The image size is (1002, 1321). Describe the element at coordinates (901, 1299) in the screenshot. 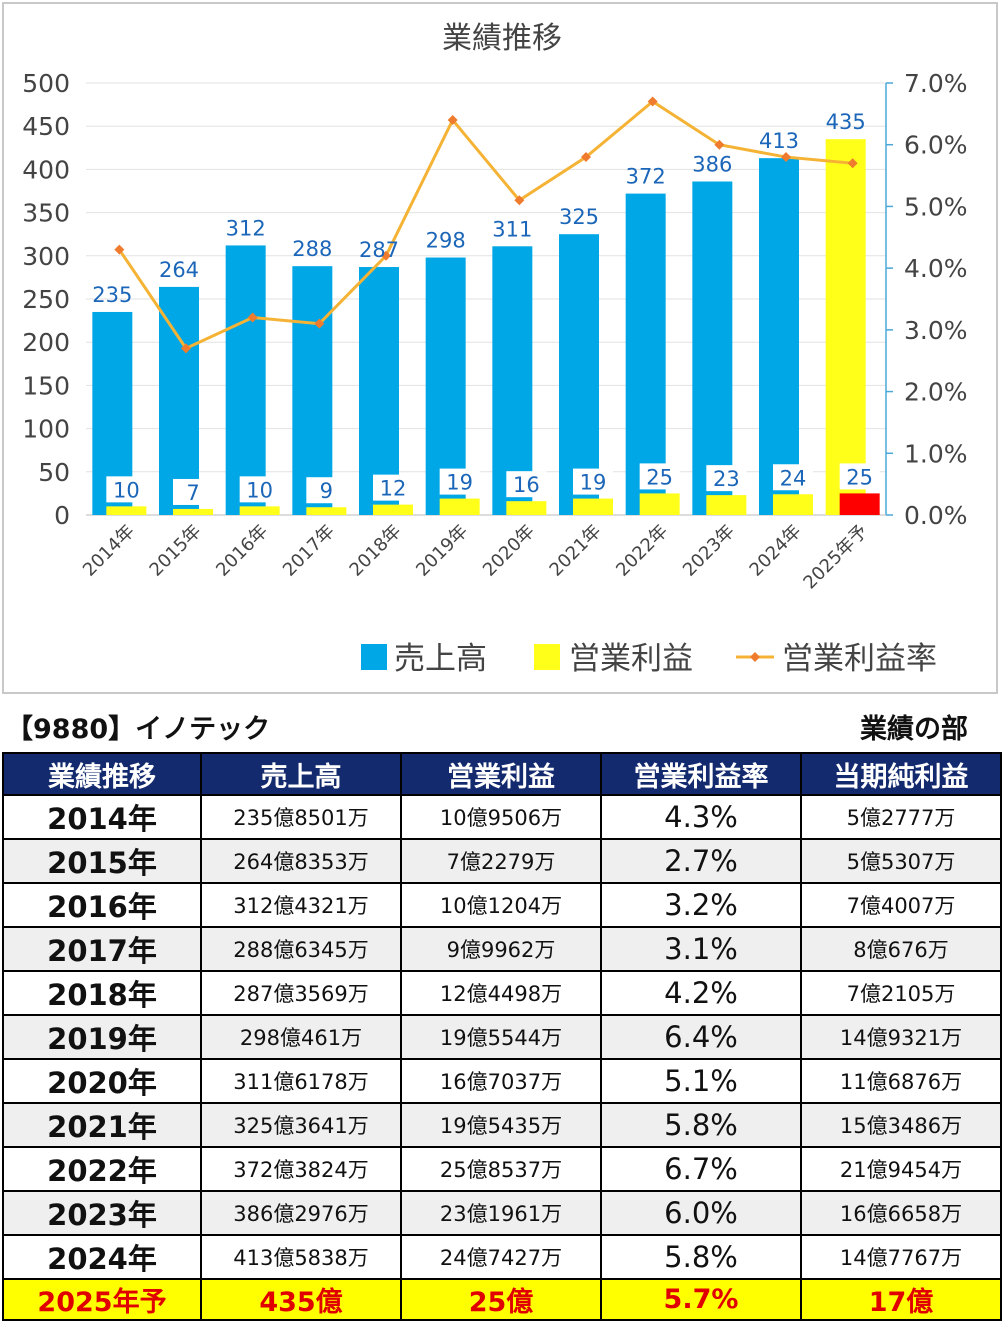

I see `cell-net-income: 17億` at that location.